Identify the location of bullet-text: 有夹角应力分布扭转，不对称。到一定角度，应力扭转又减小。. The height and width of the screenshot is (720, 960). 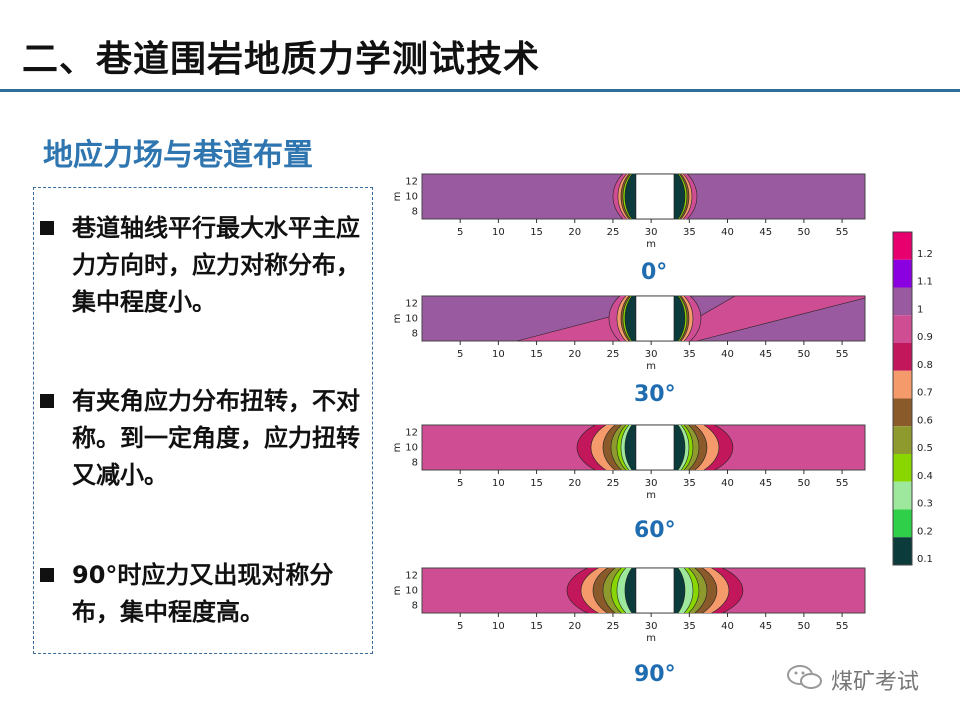
(216, 438).